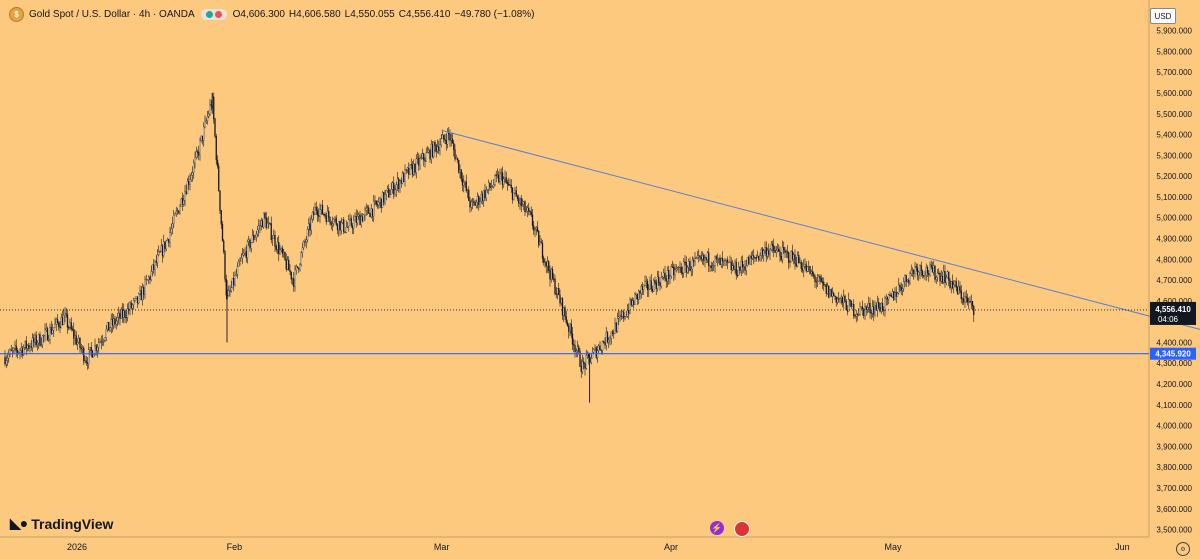 The image size is (1200, 559). I want to click on close-value: C4,556.410, so click(424, 14).